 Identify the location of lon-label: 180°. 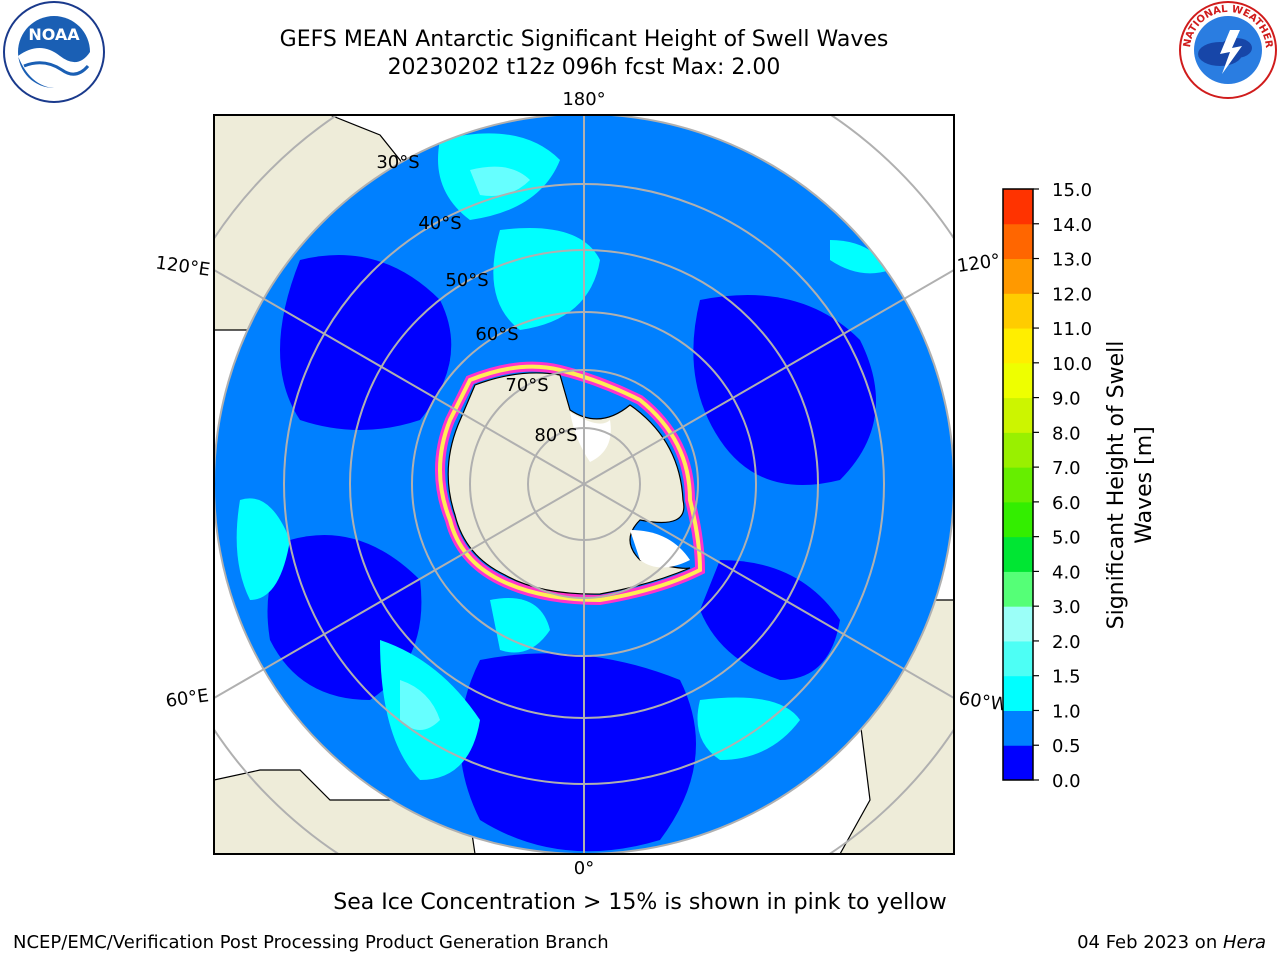
(583, 99).